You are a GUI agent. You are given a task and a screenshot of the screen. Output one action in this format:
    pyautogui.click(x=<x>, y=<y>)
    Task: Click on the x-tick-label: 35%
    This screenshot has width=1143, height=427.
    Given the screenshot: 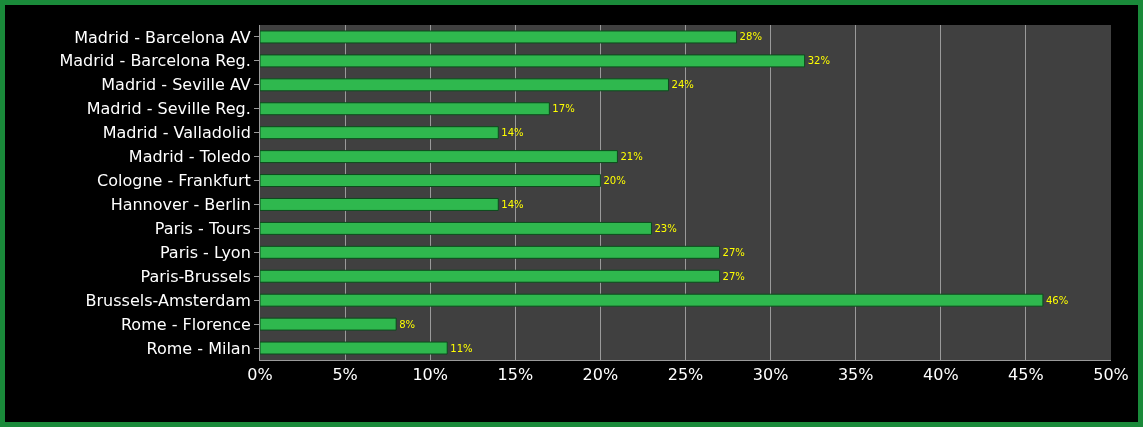 What is the action you would take?
    pyautogui.click(x=855, y=375)
    